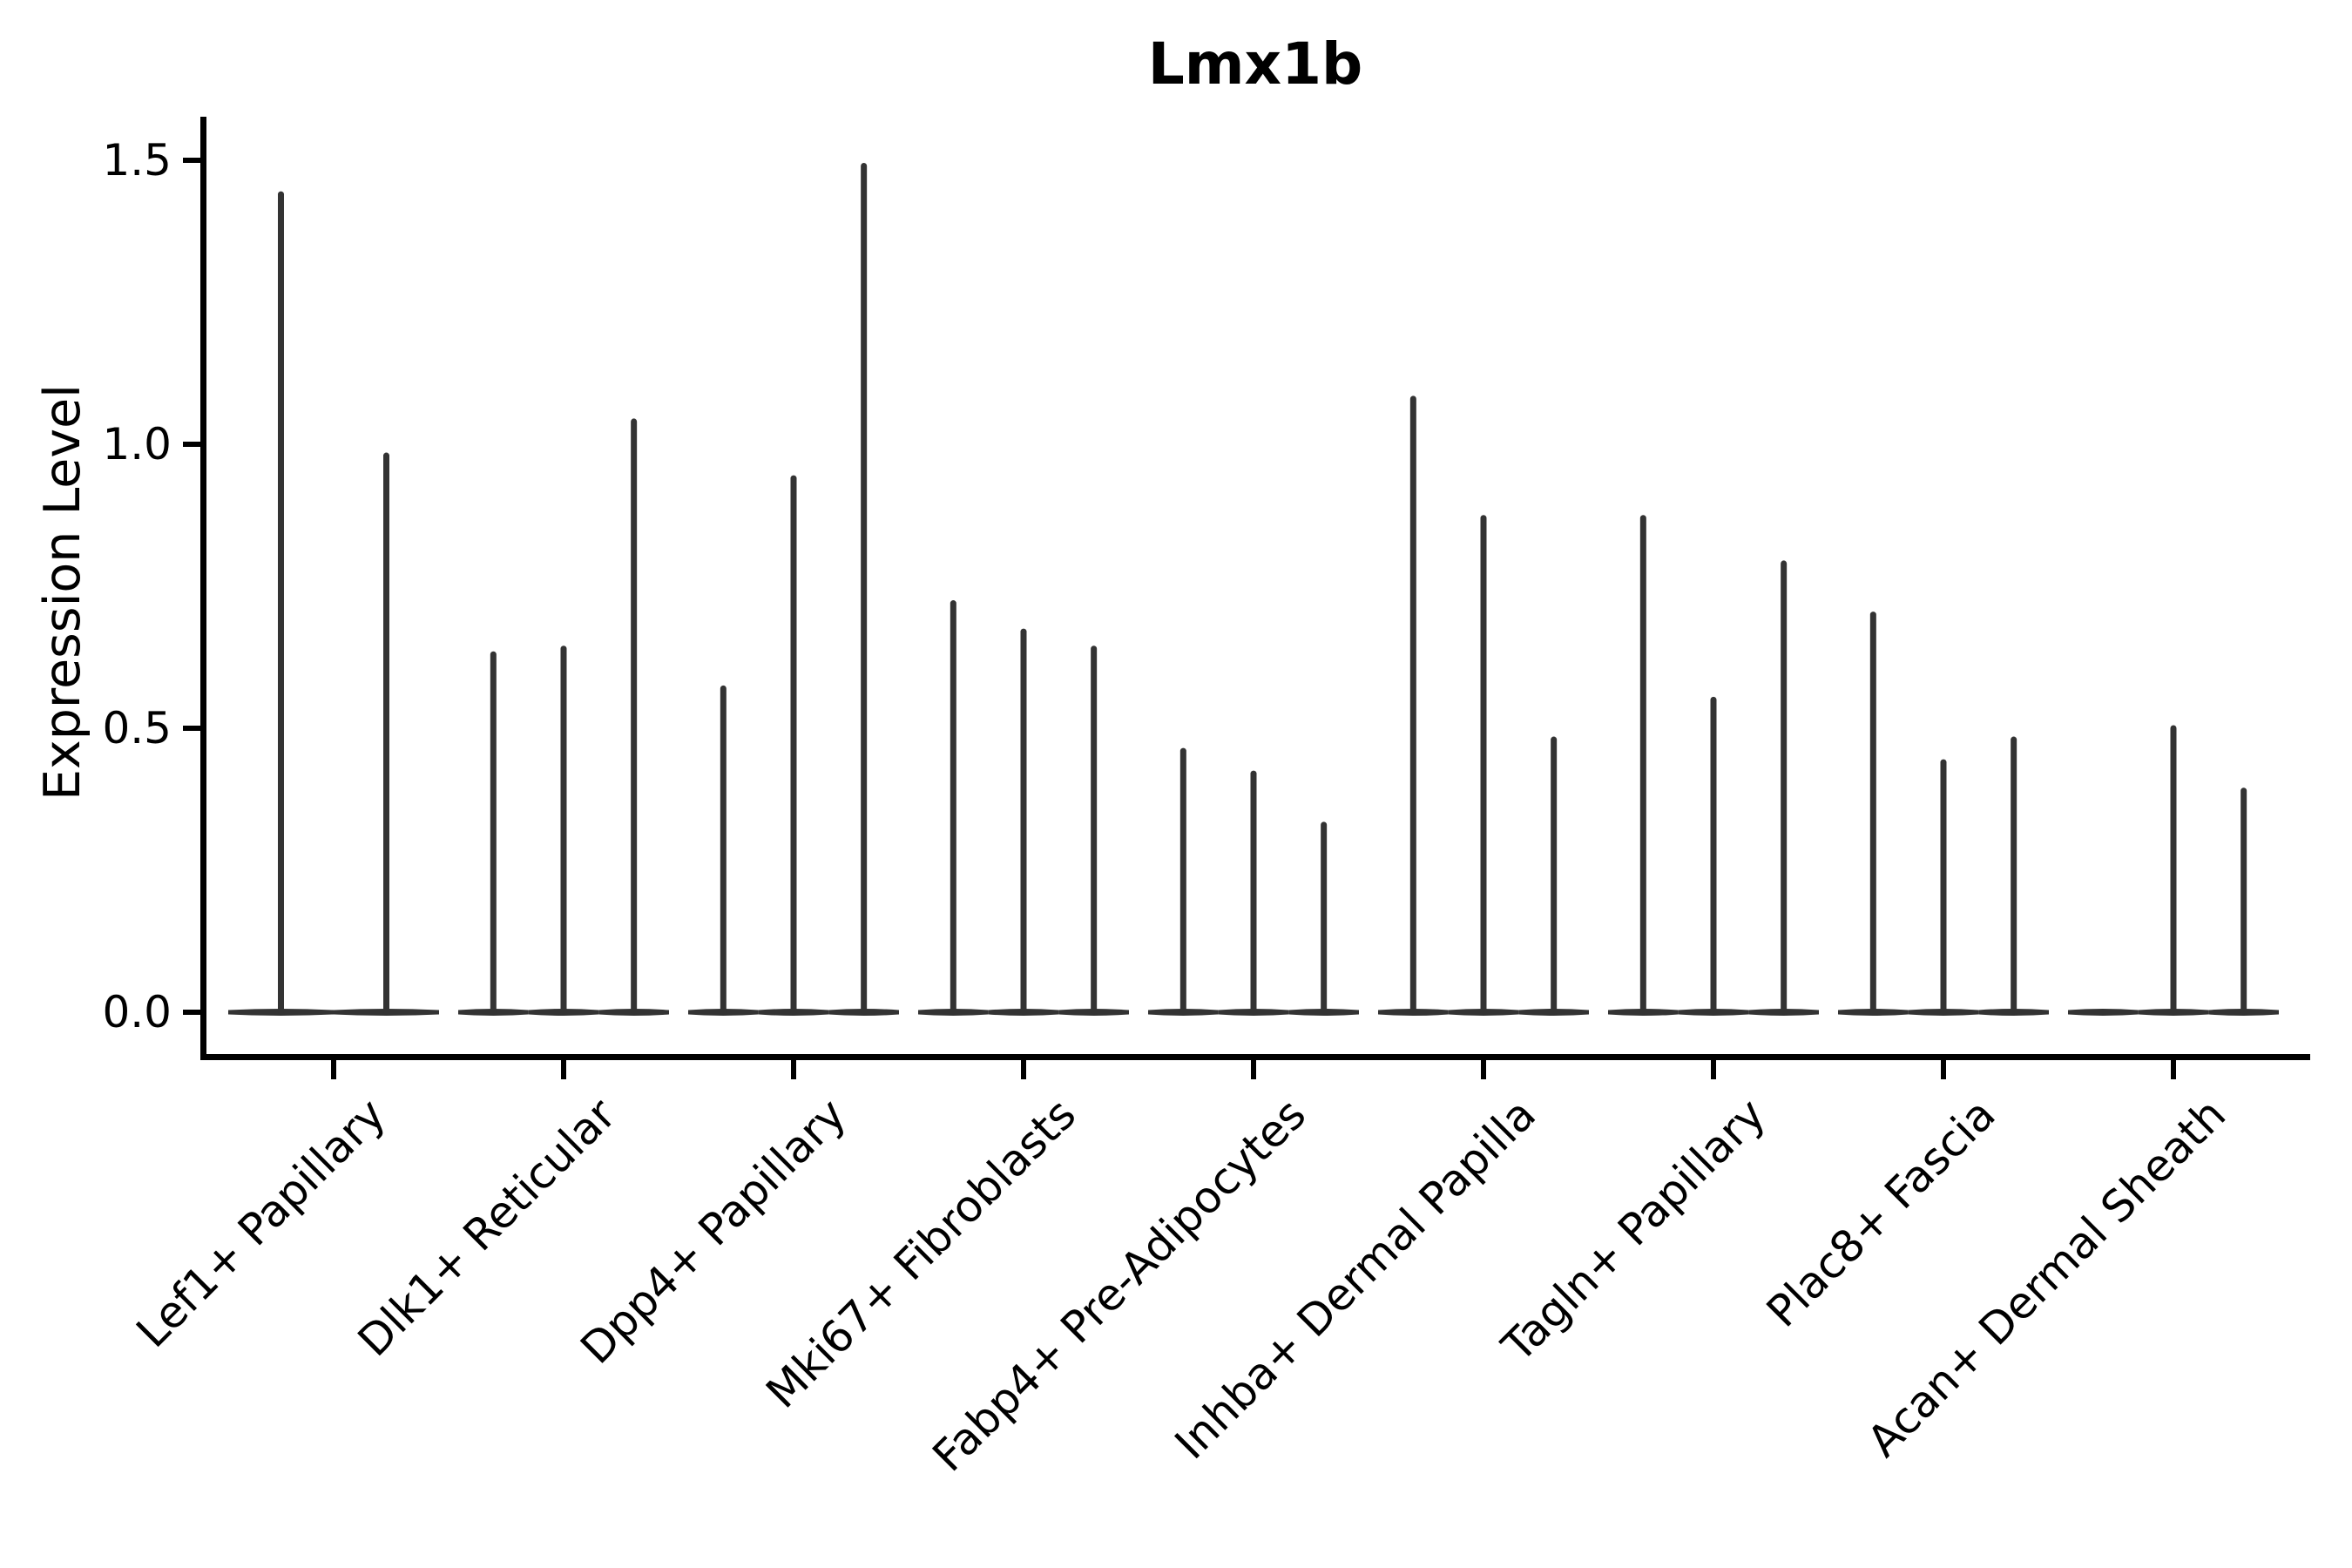 Image resolution: width=2352 pixels, height=1568 pixels. Describe the element at coordinates (62, 592) in the screenshot. I see `y-axis-label: Expression Level` at that location.